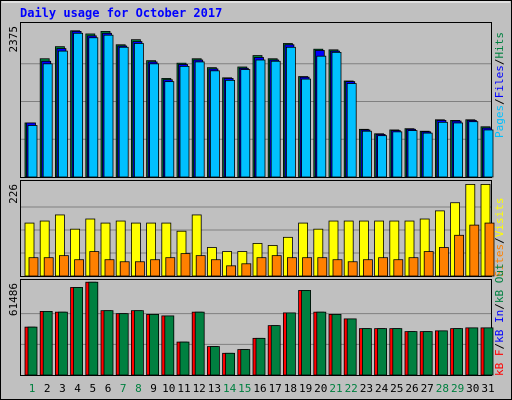  Describe the element at coordinates (499, 306) in the screenshot. I see `legend-sep-5: /` at that location.